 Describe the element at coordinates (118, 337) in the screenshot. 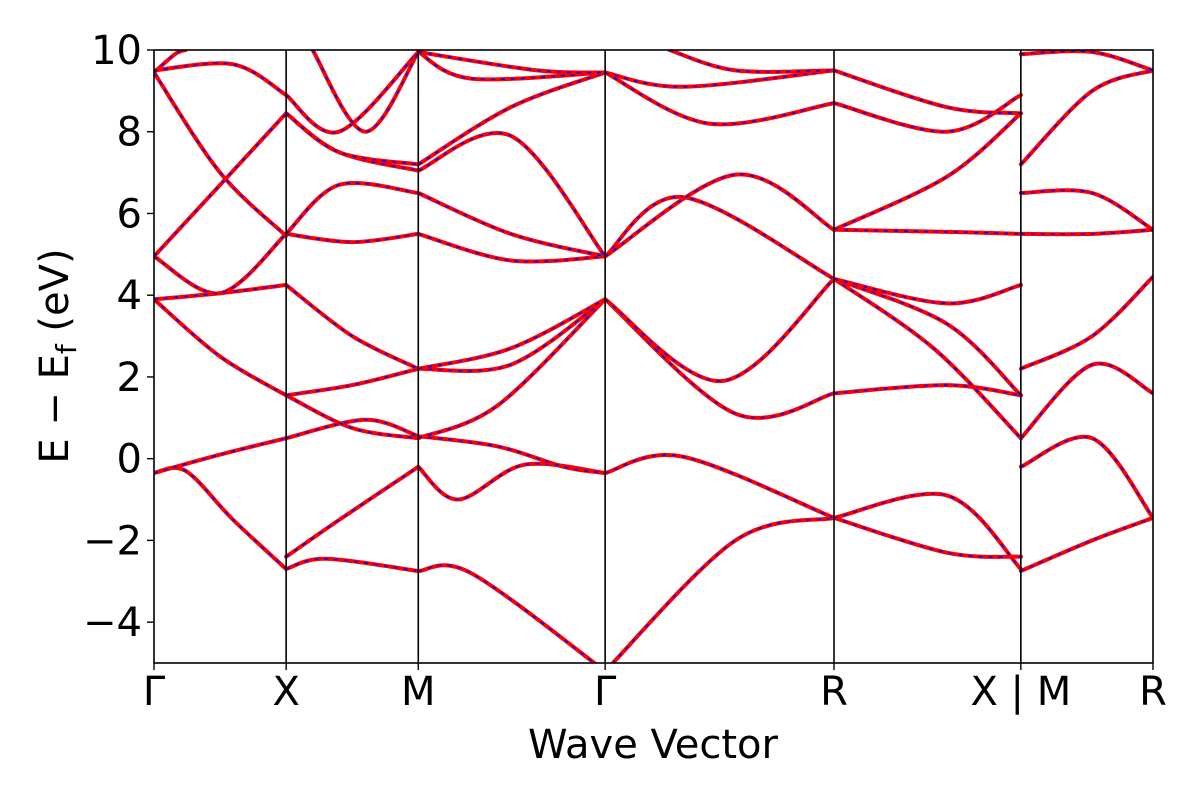

I see `y-axis-ticks: −4 −2 0 2 4 6 8 10` at that location.